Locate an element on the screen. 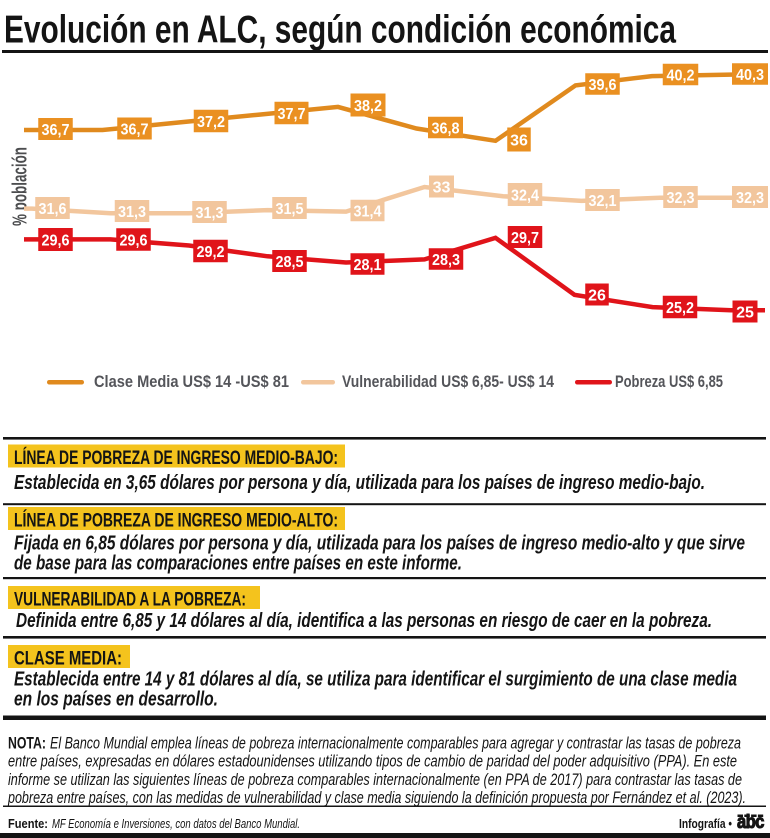  svg-text: VULNERABILIDAD A LA POBREZA: is located at coordinates (130, 600).